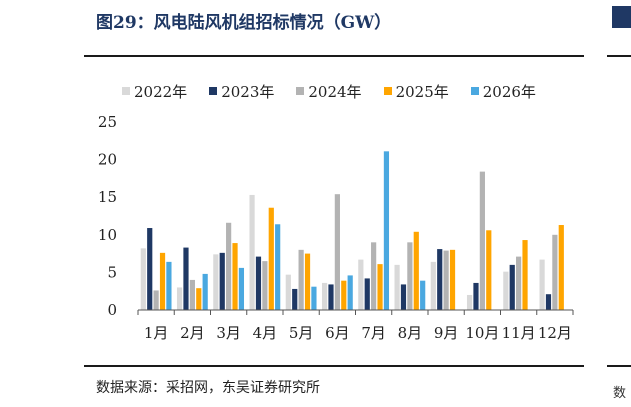  I want to click on y-tick-label: 5, so click(112, 272).